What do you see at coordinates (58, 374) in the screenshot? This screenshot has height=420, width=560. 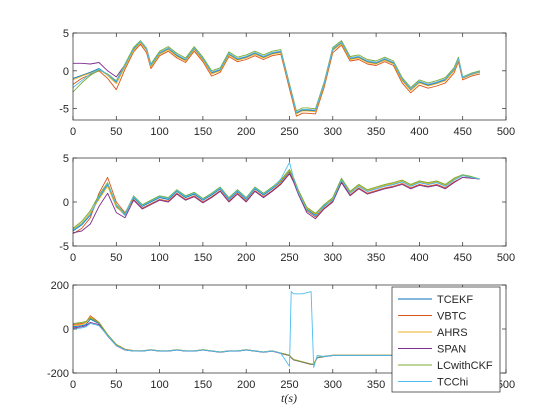 I see `y-tick-label: -200` at bounding box center [58, 374].